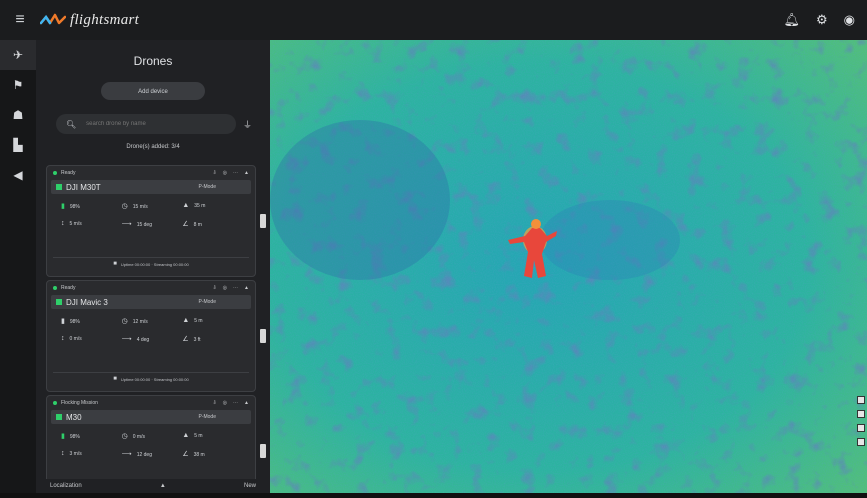 This screenshot has height=498, width=867. Describe the element at coordinates (249, 486) in the screenshot. I see `new-link: New` at that location.